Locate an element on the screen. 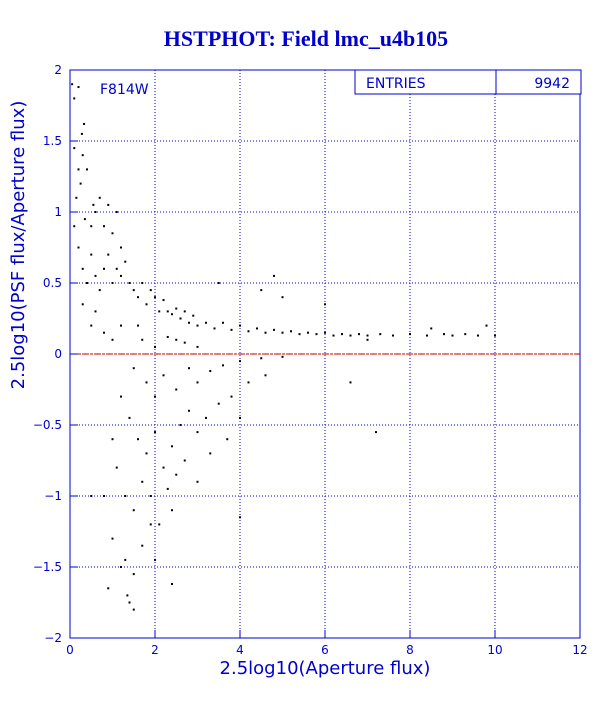 Image resolution: width=612 pixels, height=709 pixels. x-tick-label: 4 is located at coordinates (240, 650).